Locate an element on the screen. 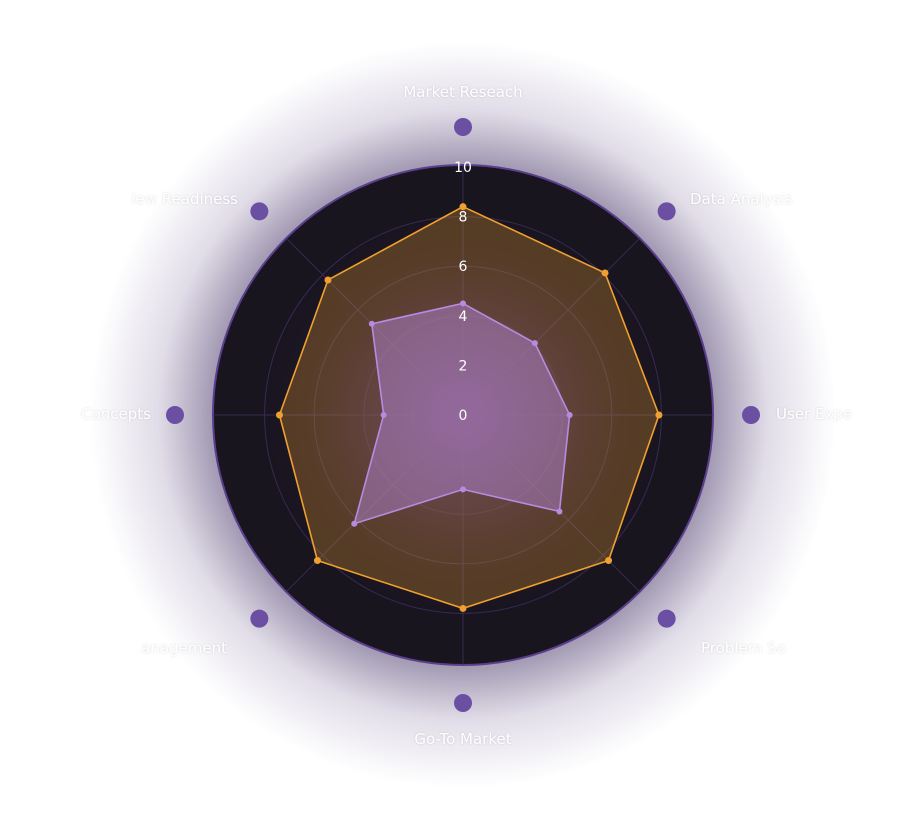  radial-tick-label: 8 is located at coordinates (463, 218).